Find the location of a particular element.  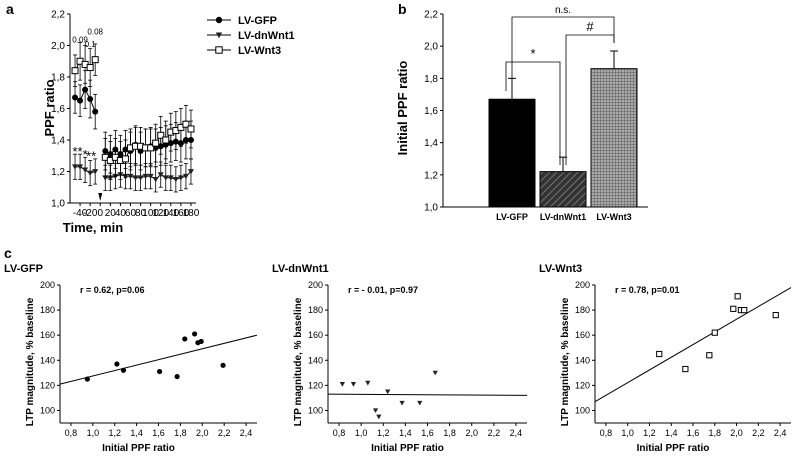

panel-c-x-tick-label: 2,0 is located at coordinates (471, 433).